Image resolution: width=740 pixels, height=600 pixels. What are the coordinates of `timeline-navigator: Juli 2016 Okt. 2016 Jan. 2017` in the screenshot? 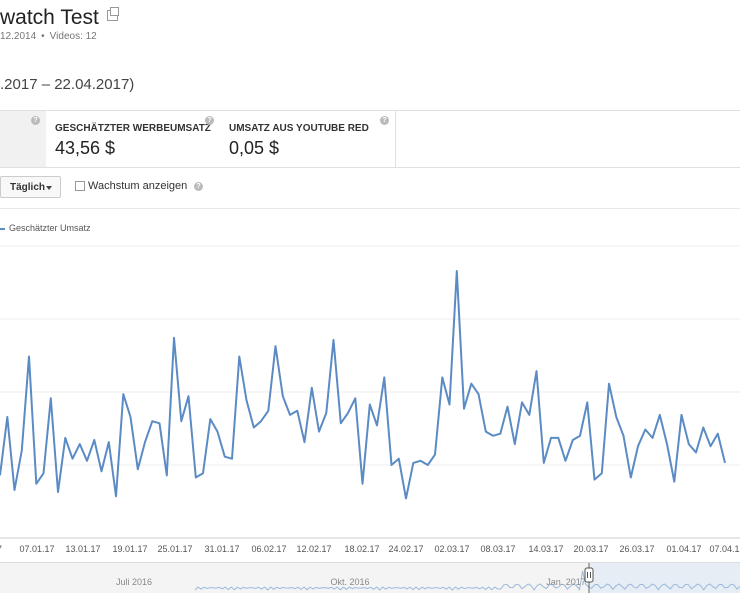 It's located at (370, 577).